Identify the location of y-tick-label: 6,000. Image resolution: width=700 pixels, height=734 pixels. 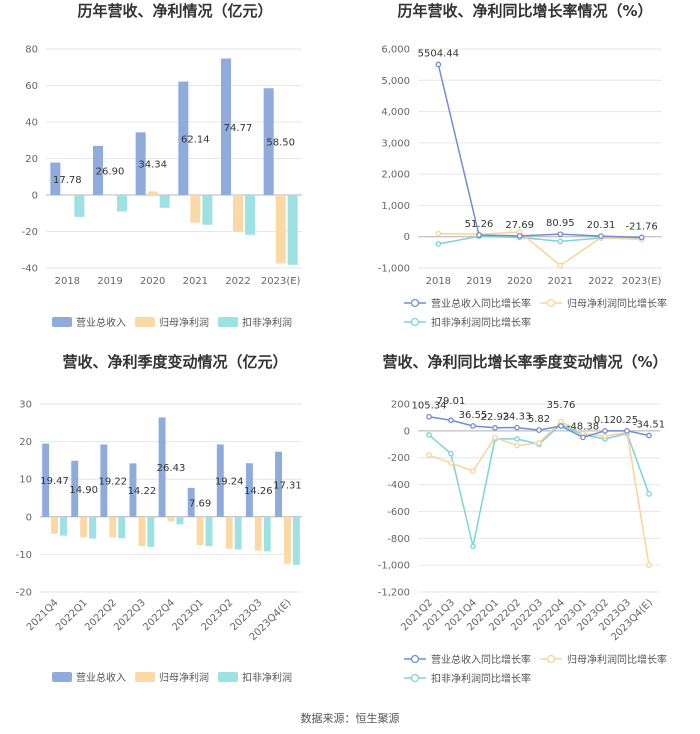
(395, 50).